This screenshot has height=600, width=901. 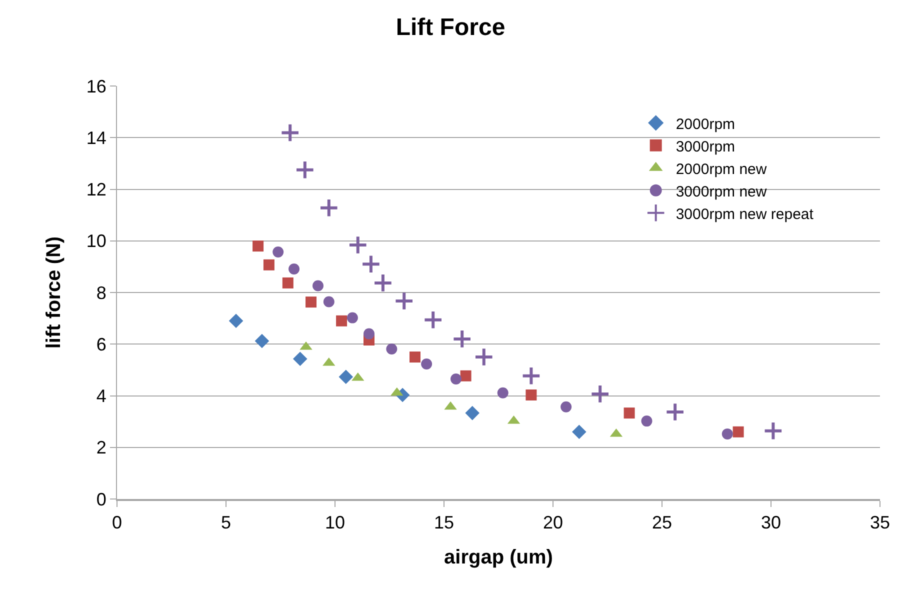 What do you see at coordinates (96, 190) in the screenshot?
I see `y-tick-label: 12` at bounding box center [96, 190].